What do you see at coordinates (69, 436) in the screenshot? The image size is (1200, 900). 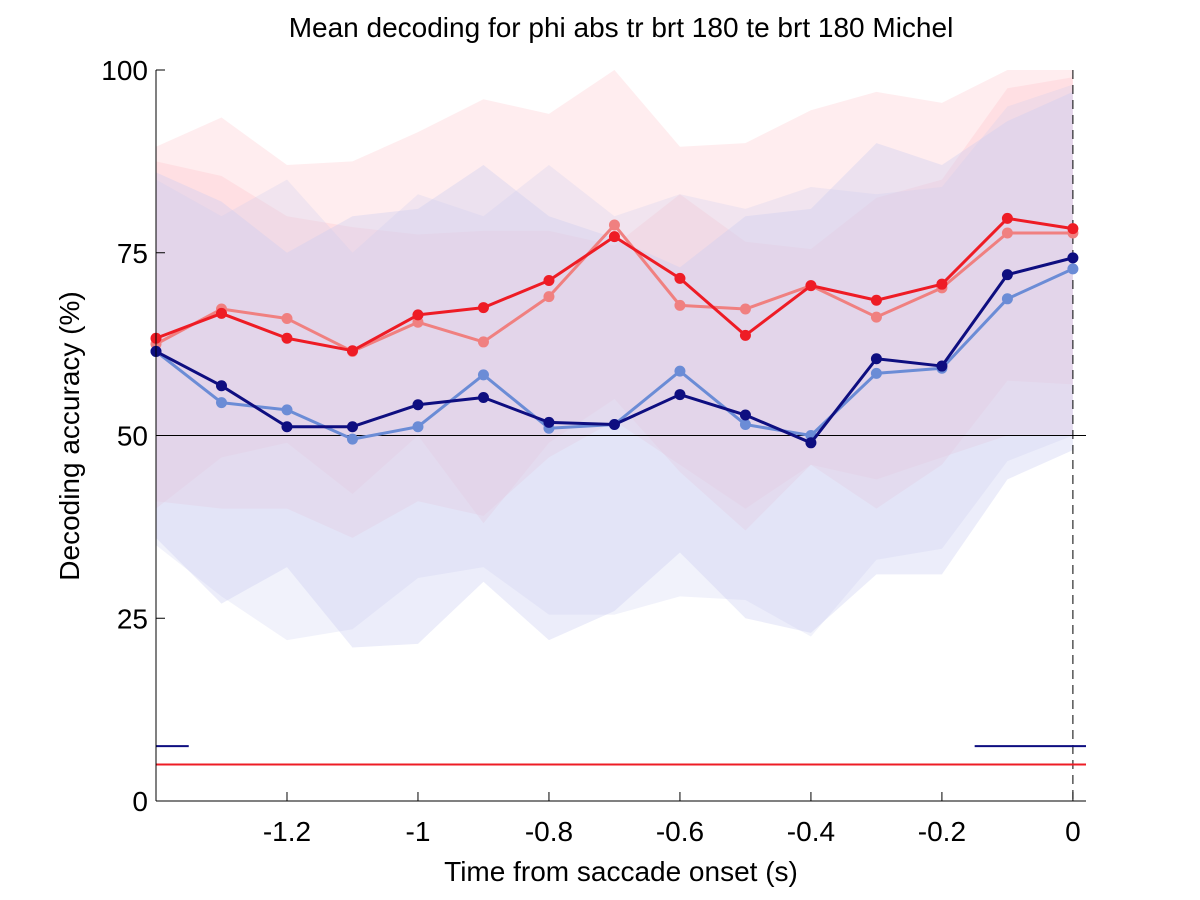 I see `y-axis-label: Decoding accuracy (%)` at bounding box center [69, 436].